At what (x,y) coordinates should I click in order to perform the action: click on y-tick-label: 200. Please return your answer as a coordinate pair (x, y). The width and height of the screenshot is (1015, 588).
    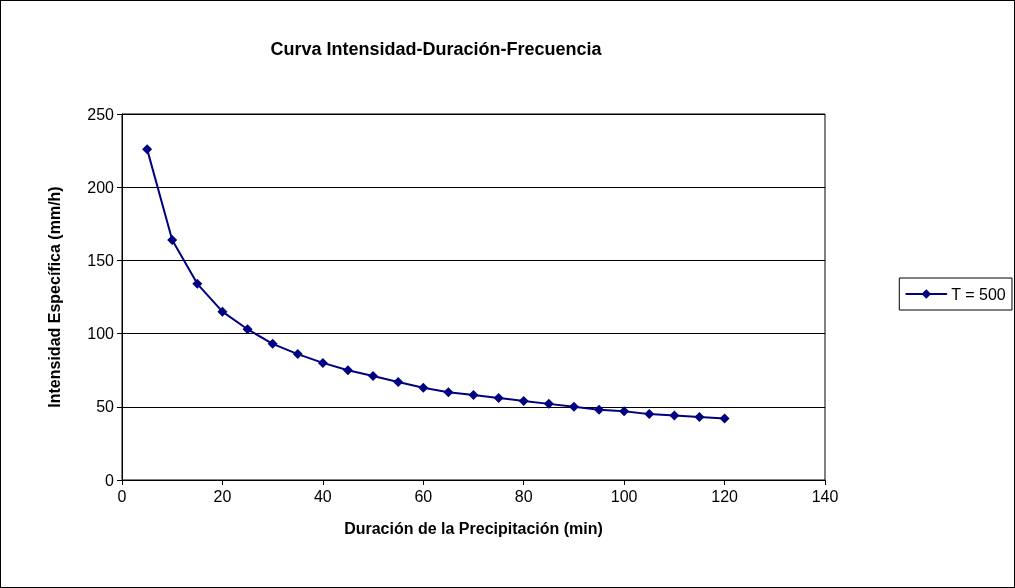
    Looking at the image, I should click on (101, 187).